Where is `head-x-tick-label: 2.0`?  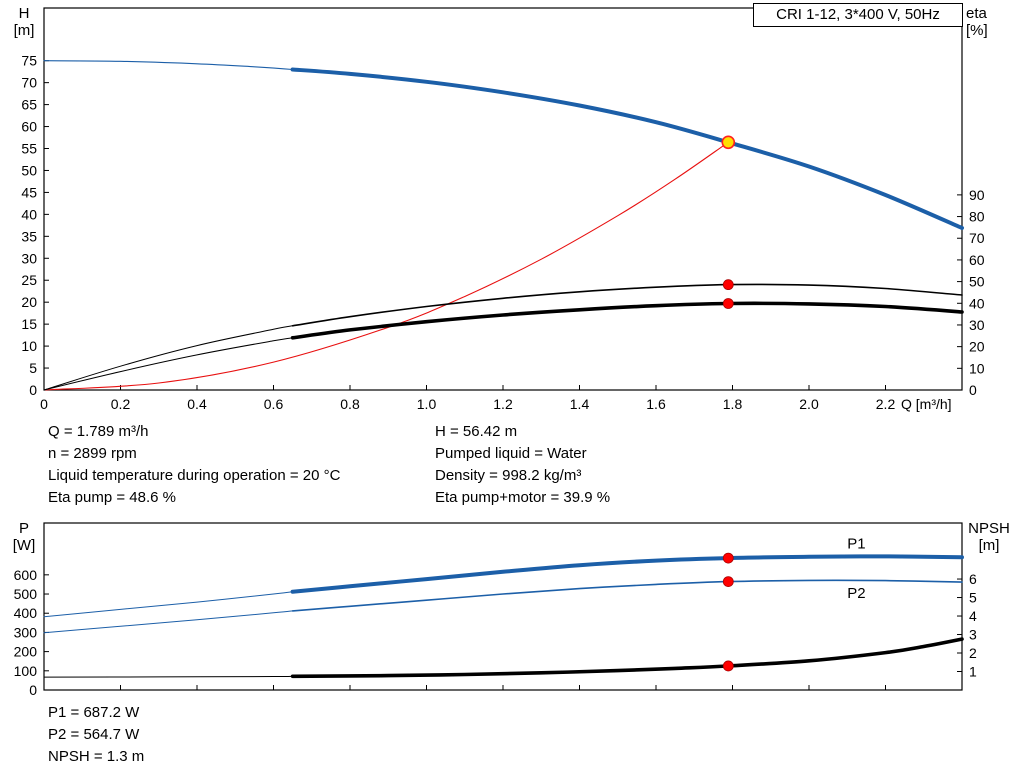
head-x-tick-label: 2.0 is located at coordinates (809, 404).